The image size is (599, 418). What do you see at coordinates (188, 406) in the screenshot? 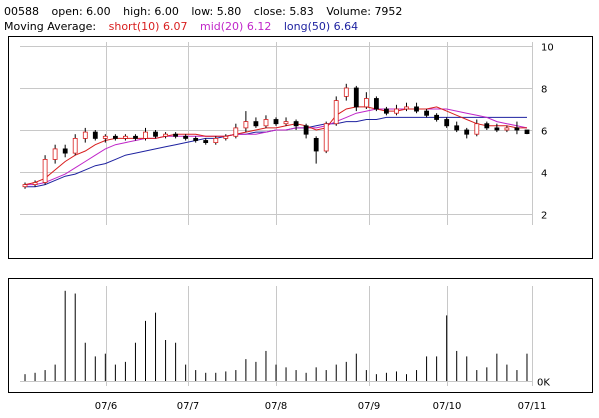
I see `date-tick-label: 07/7` at bounding box center [188, 406].